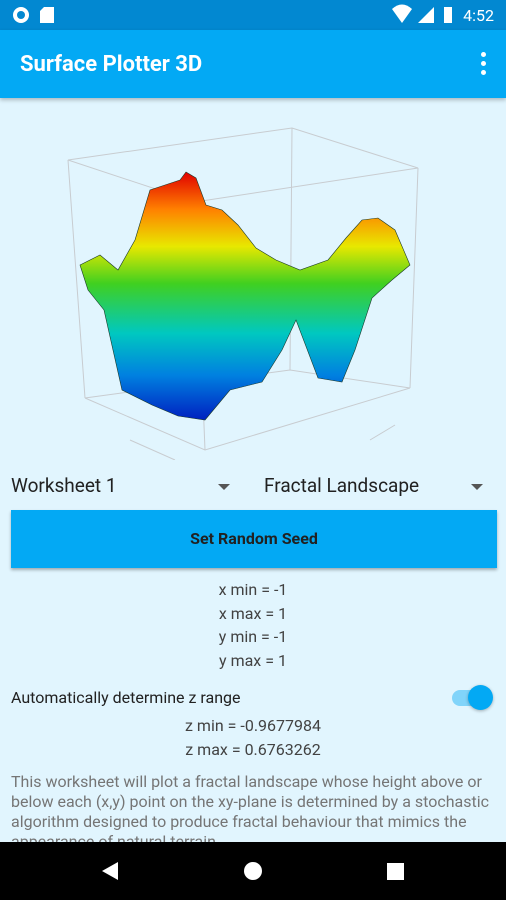 The width and height of the screenshot is (506, 900). Describe the element at coordinates (342, 485) in the screenshot. I see `function-spinner: Fractal Landscape` at that location.